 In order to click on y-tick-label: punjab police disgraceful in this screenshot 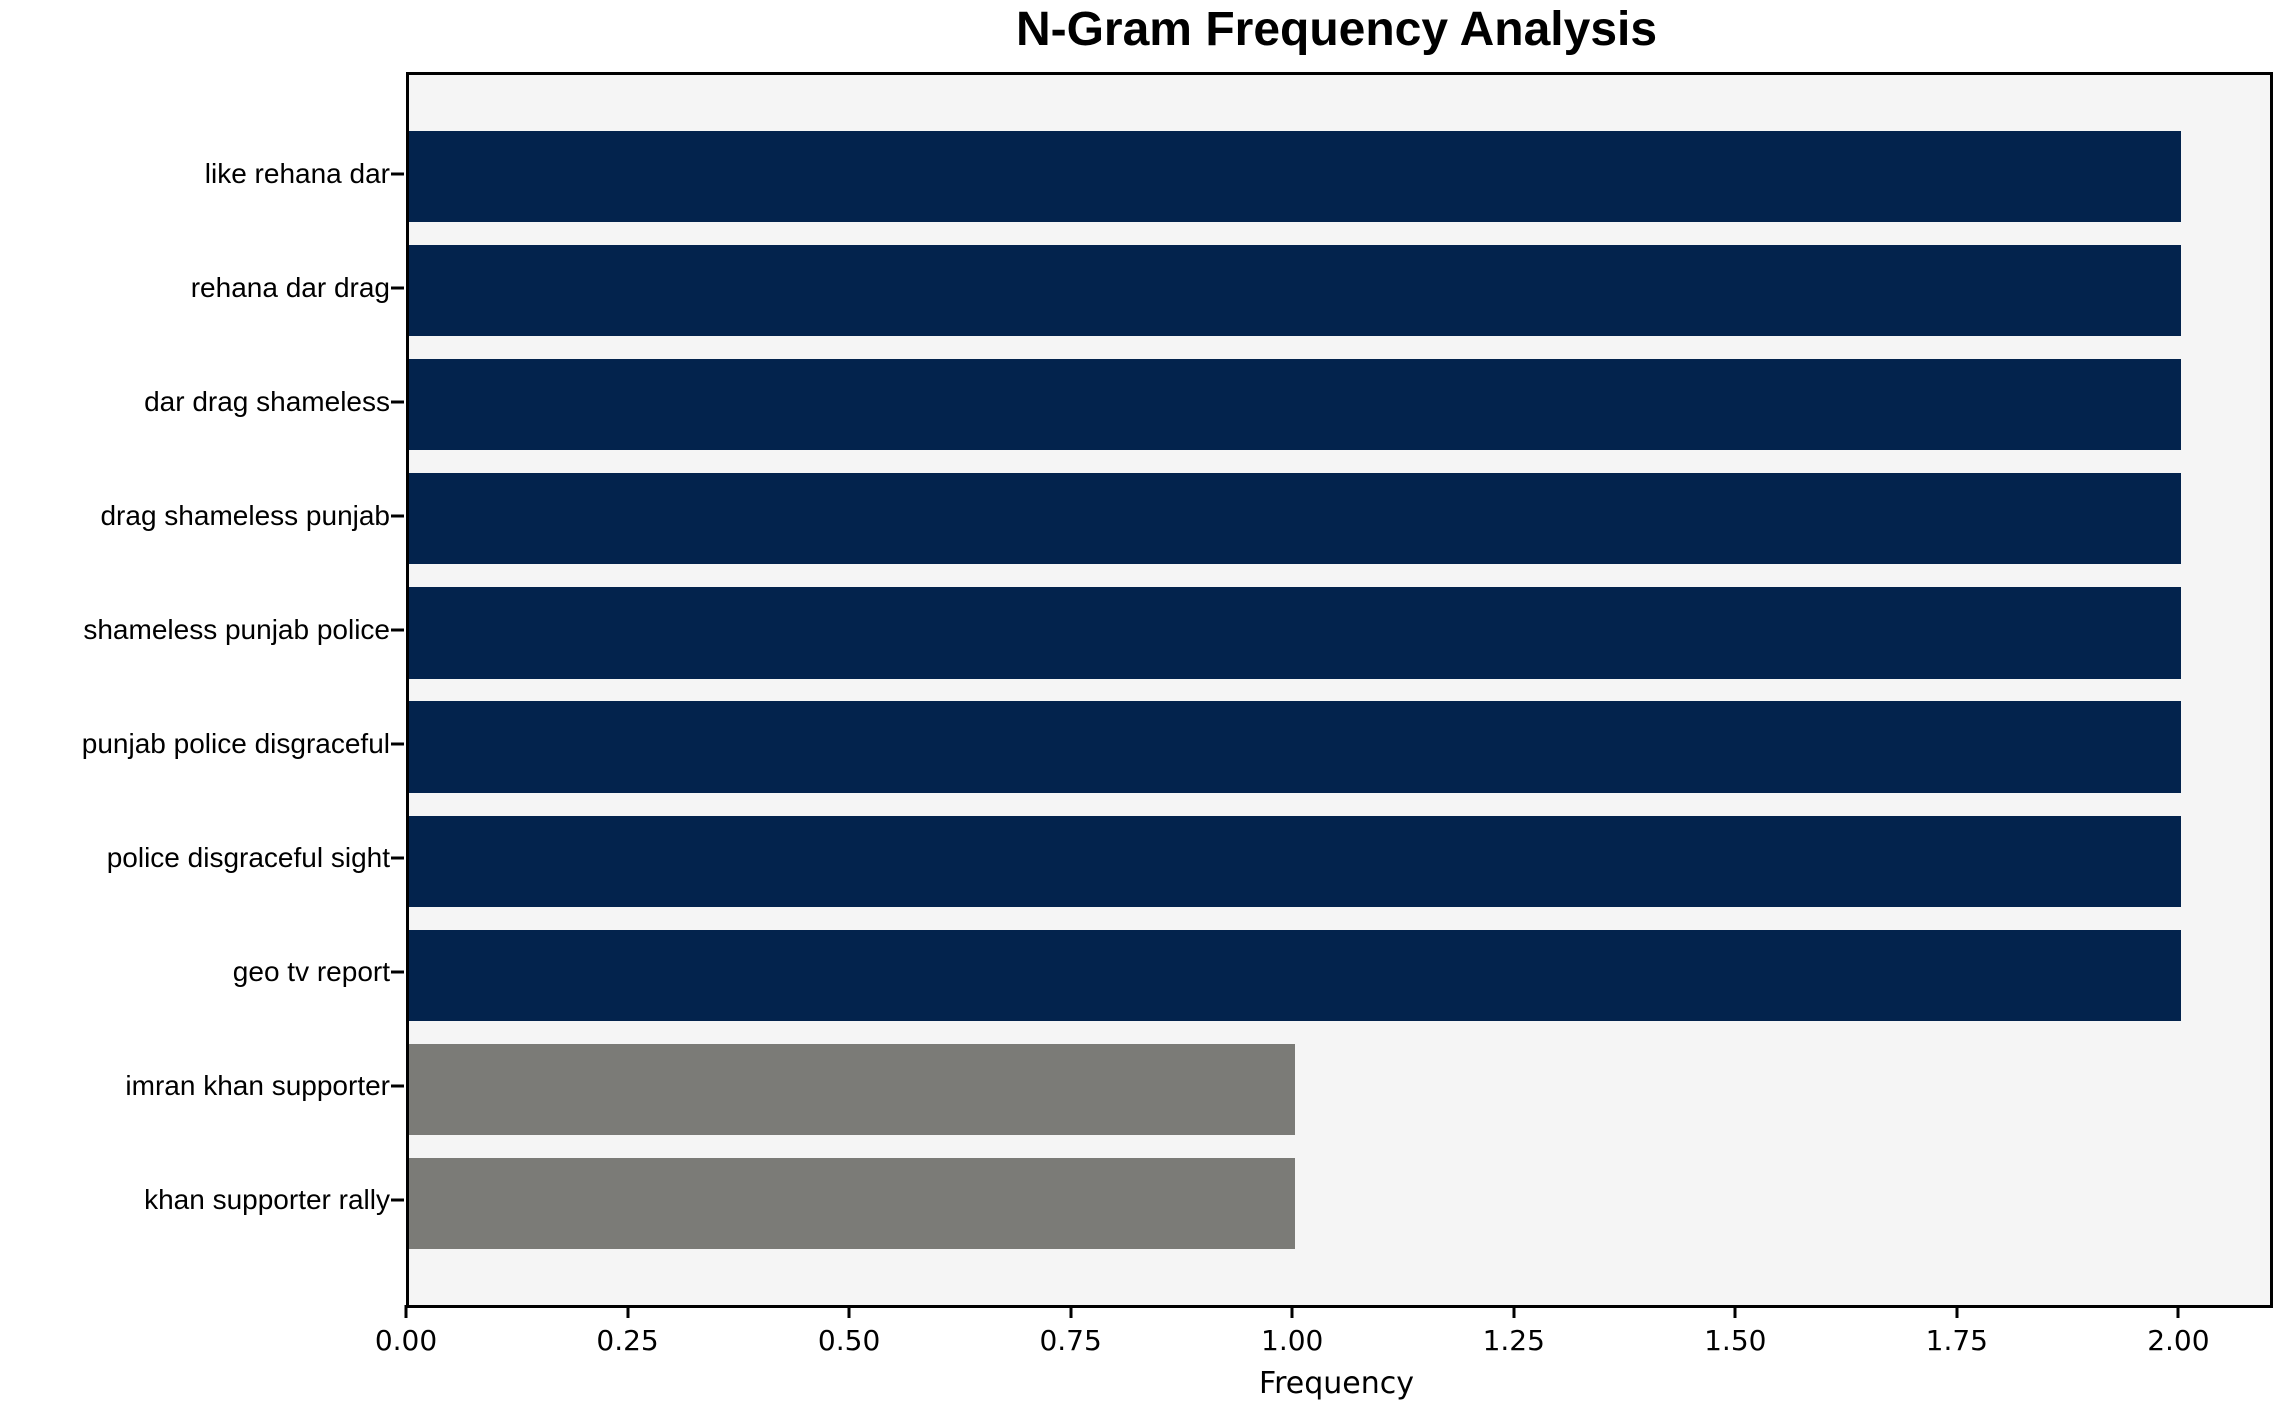, I will do `click(235, 744)`.